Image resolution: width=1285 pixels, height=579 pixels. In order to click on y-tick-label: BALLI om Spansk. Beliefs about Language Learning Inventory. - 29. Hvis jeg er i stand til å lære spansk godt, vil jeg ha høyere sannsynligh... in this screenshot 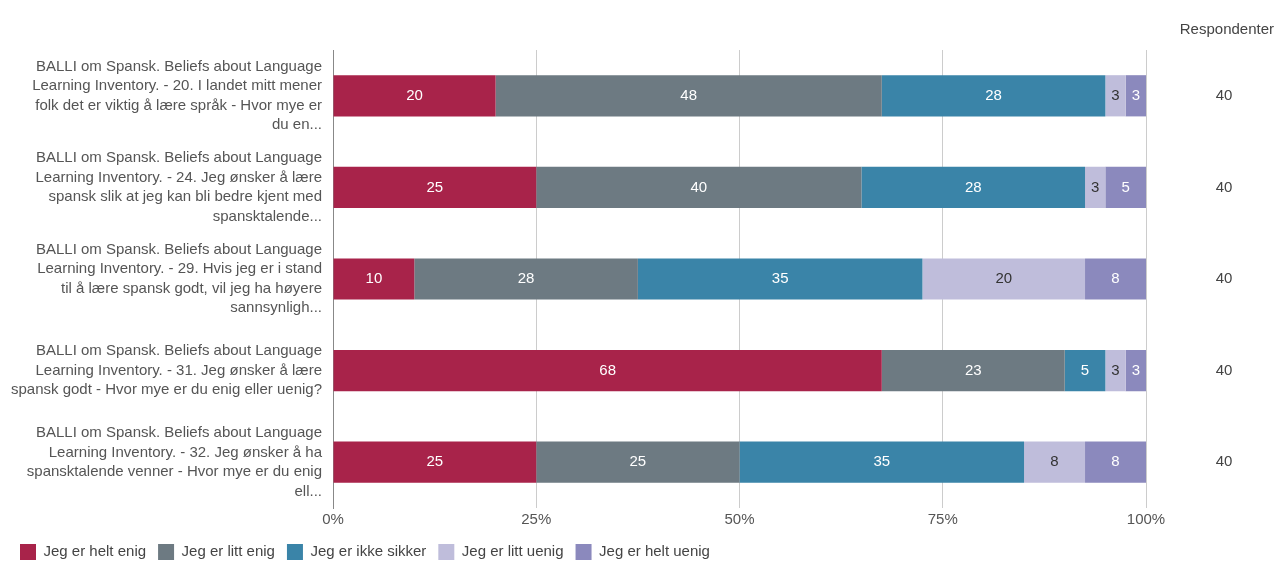, I will do `click(178, 277)`.